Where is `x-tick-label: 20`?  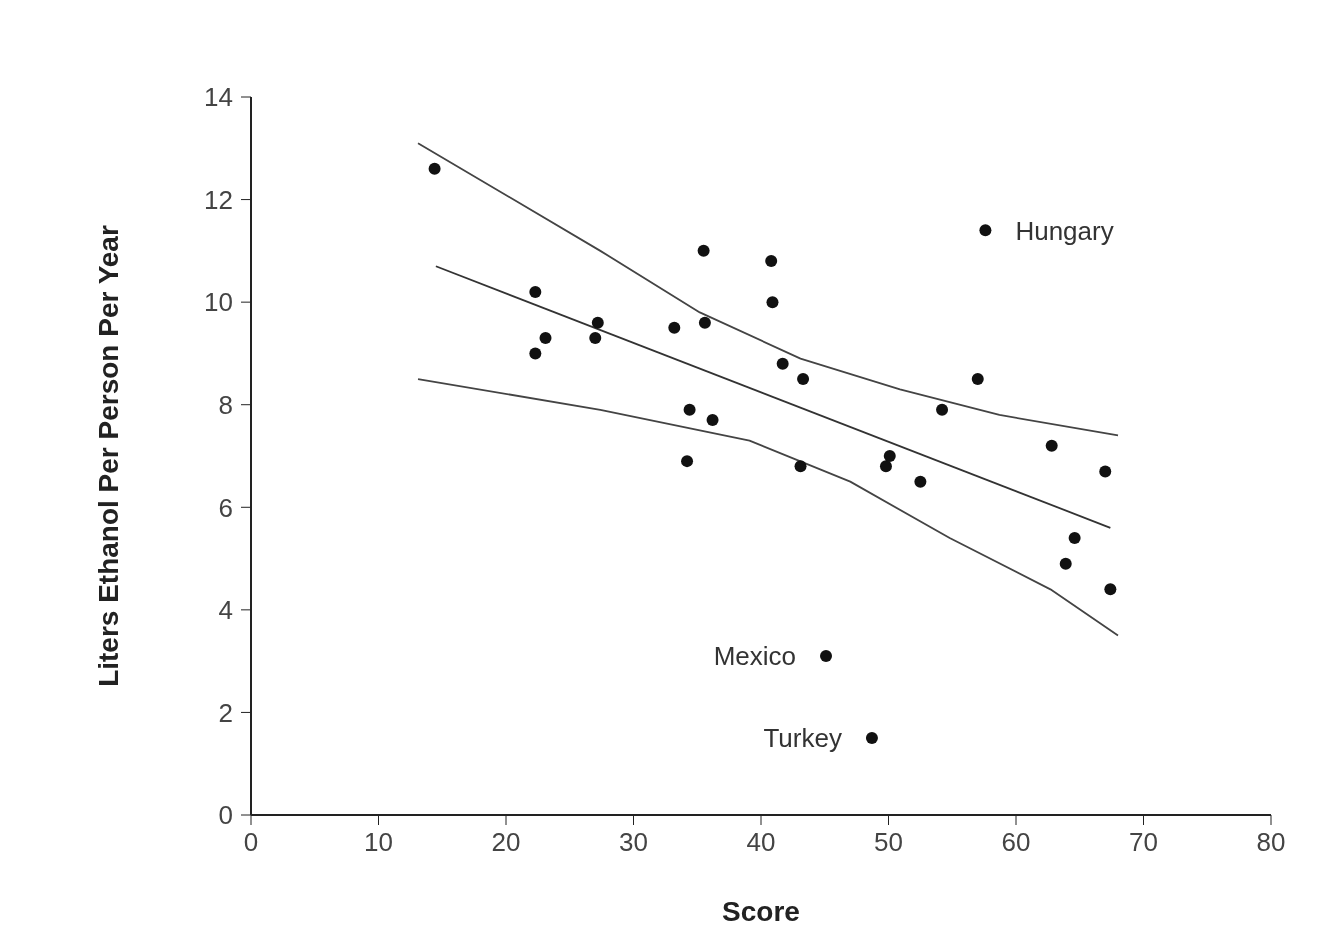 x-tick-label: 20 is located at coordinates (506, 842).